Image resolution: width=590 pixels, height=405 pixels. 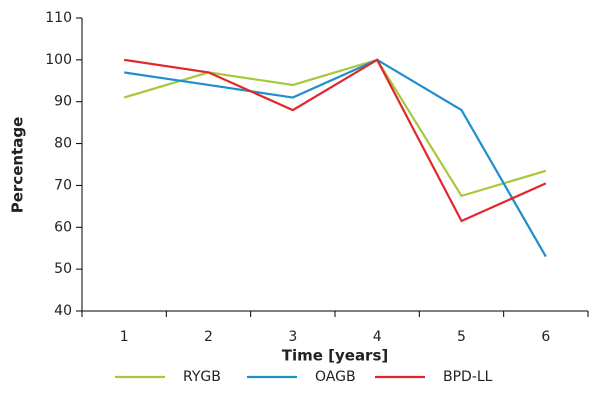 What do you see at coordinates (63, 144) in the screenshot?
I see `y-tick-label: 80` at bounding box center [63, 144].